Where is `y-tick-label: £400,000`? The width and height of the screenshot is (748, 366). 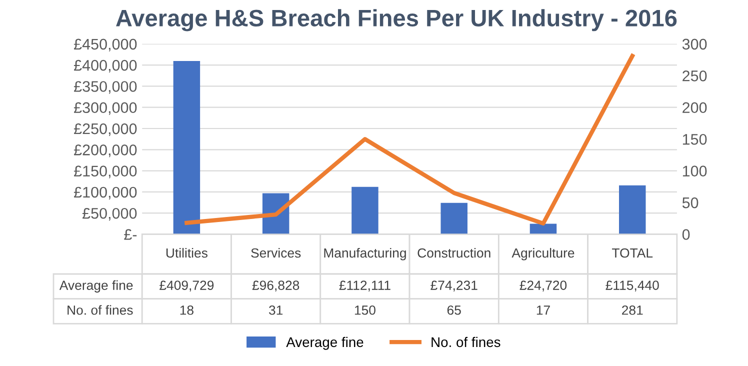 y-tick-label: £400,000 is located at coordinates (105, 66).